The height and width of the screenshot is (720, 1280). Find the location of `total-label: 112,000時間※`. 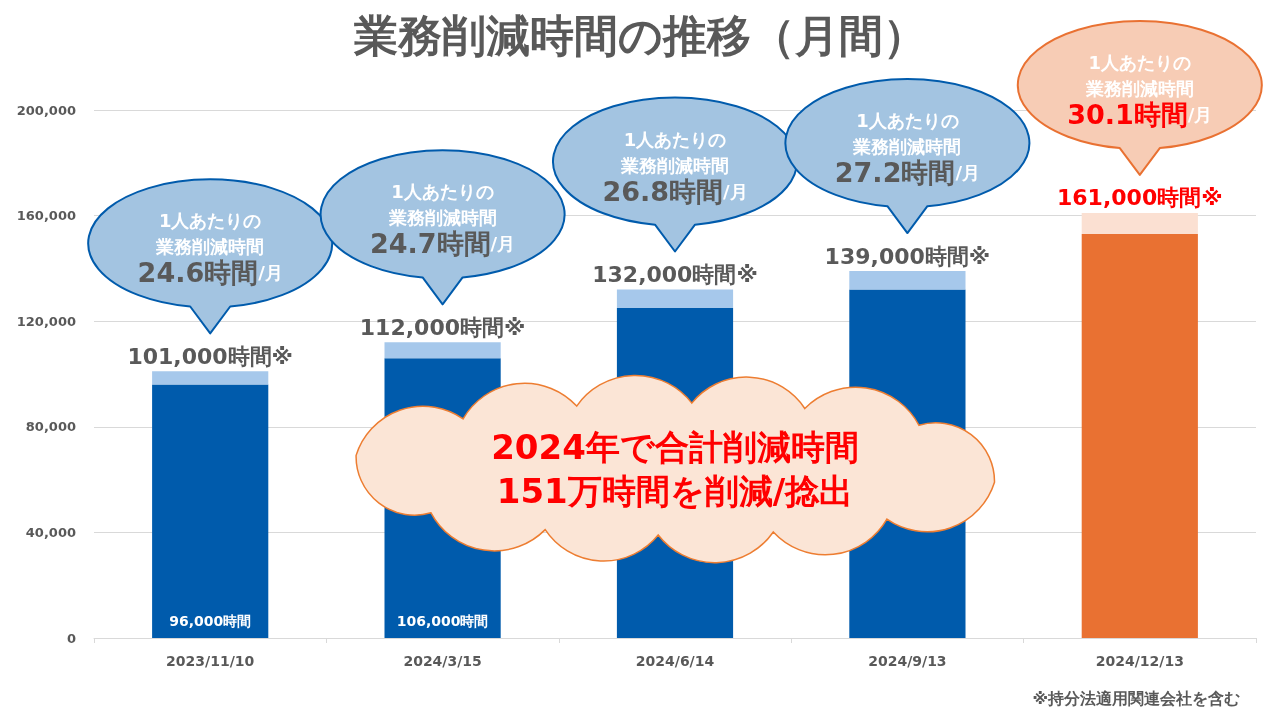

total-label: 112,000時間※ is located at coordinates (442, 327).